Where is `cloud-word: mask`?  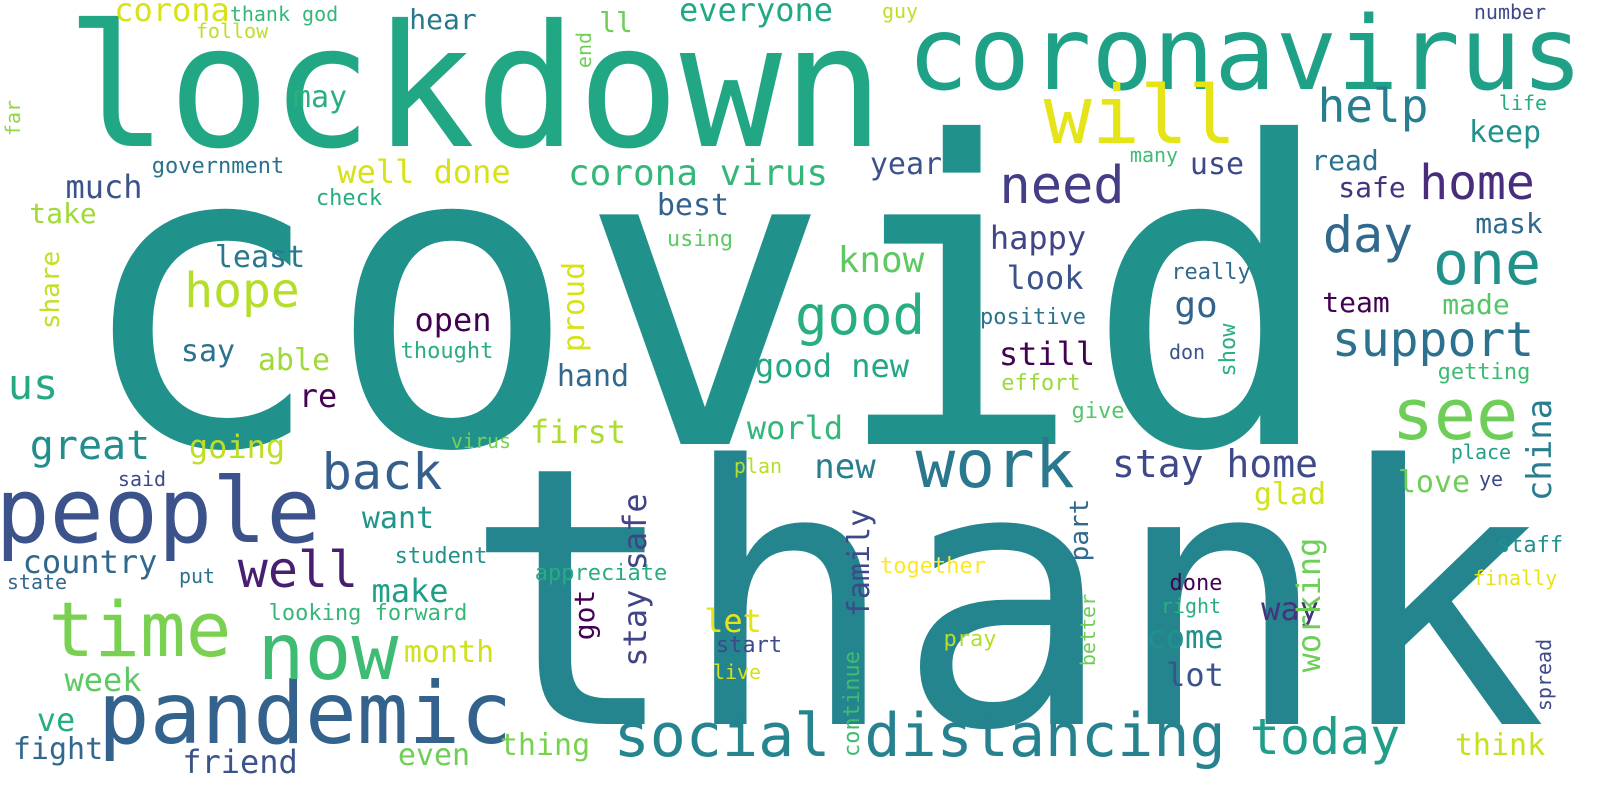
cloud-word: mask is located at coordinates (1509, 223).